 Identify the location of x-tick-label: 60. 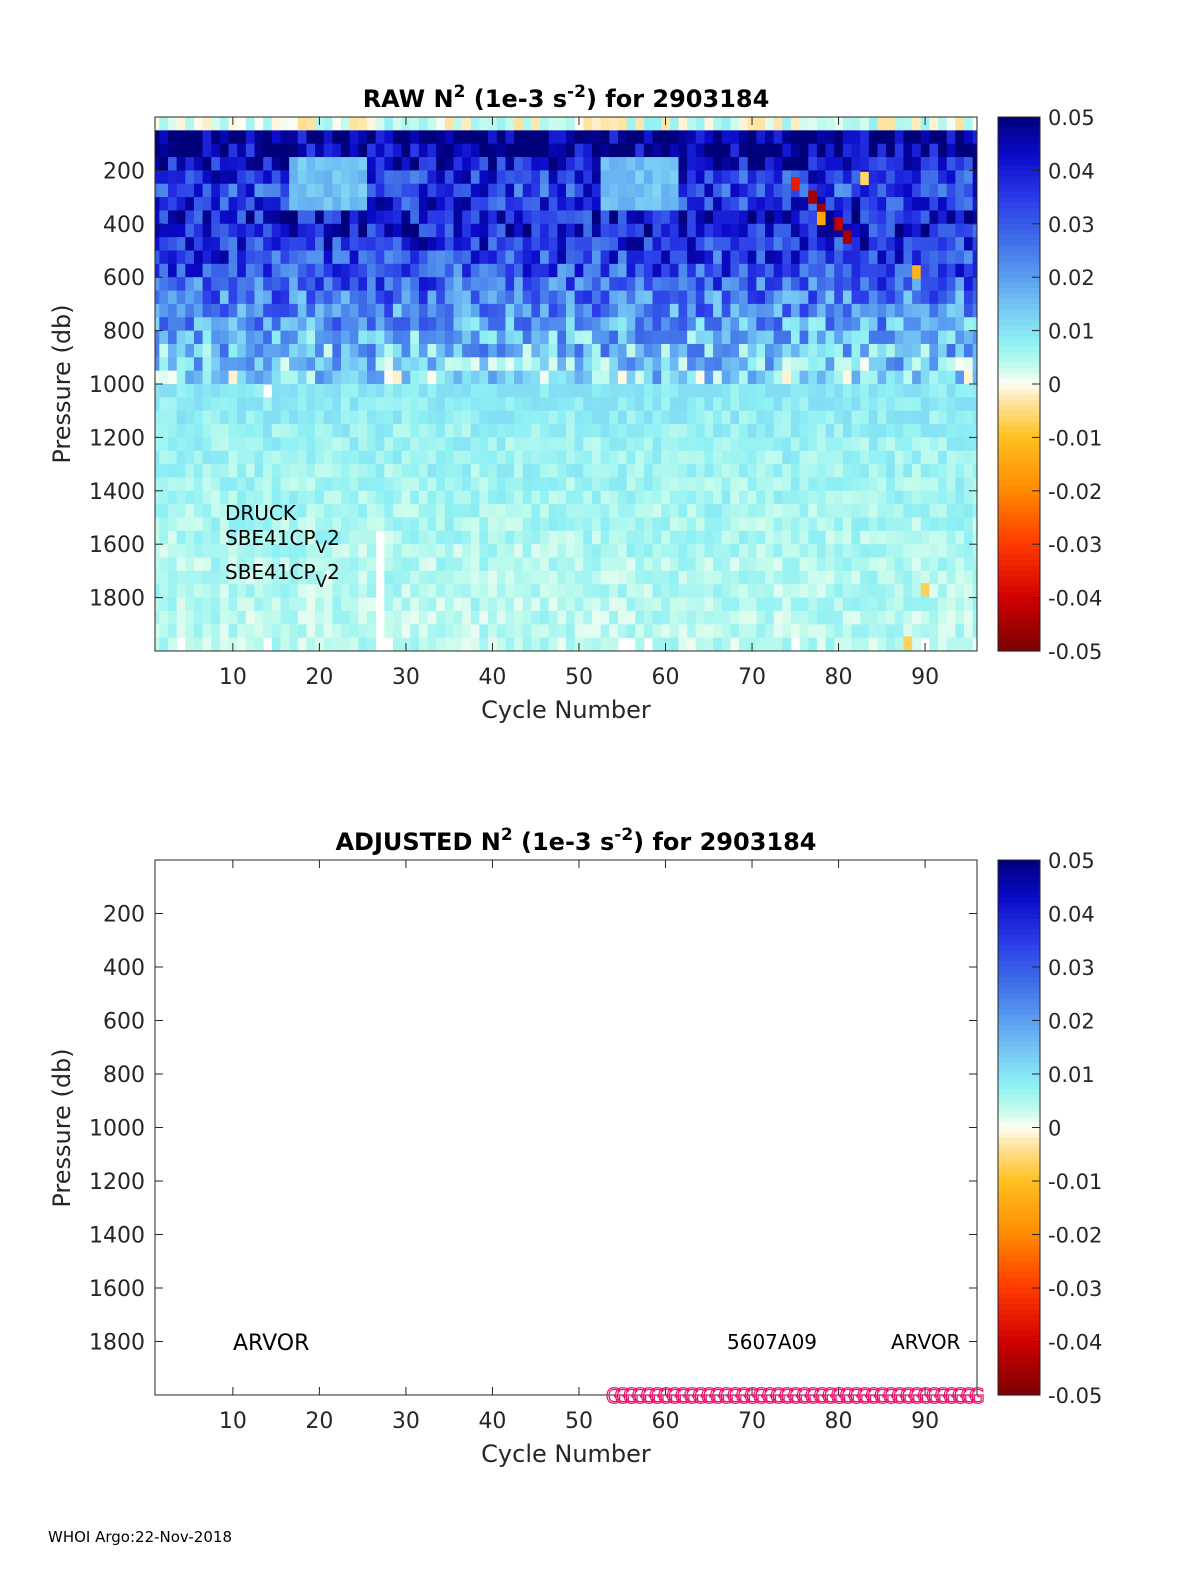
(666, 1421).